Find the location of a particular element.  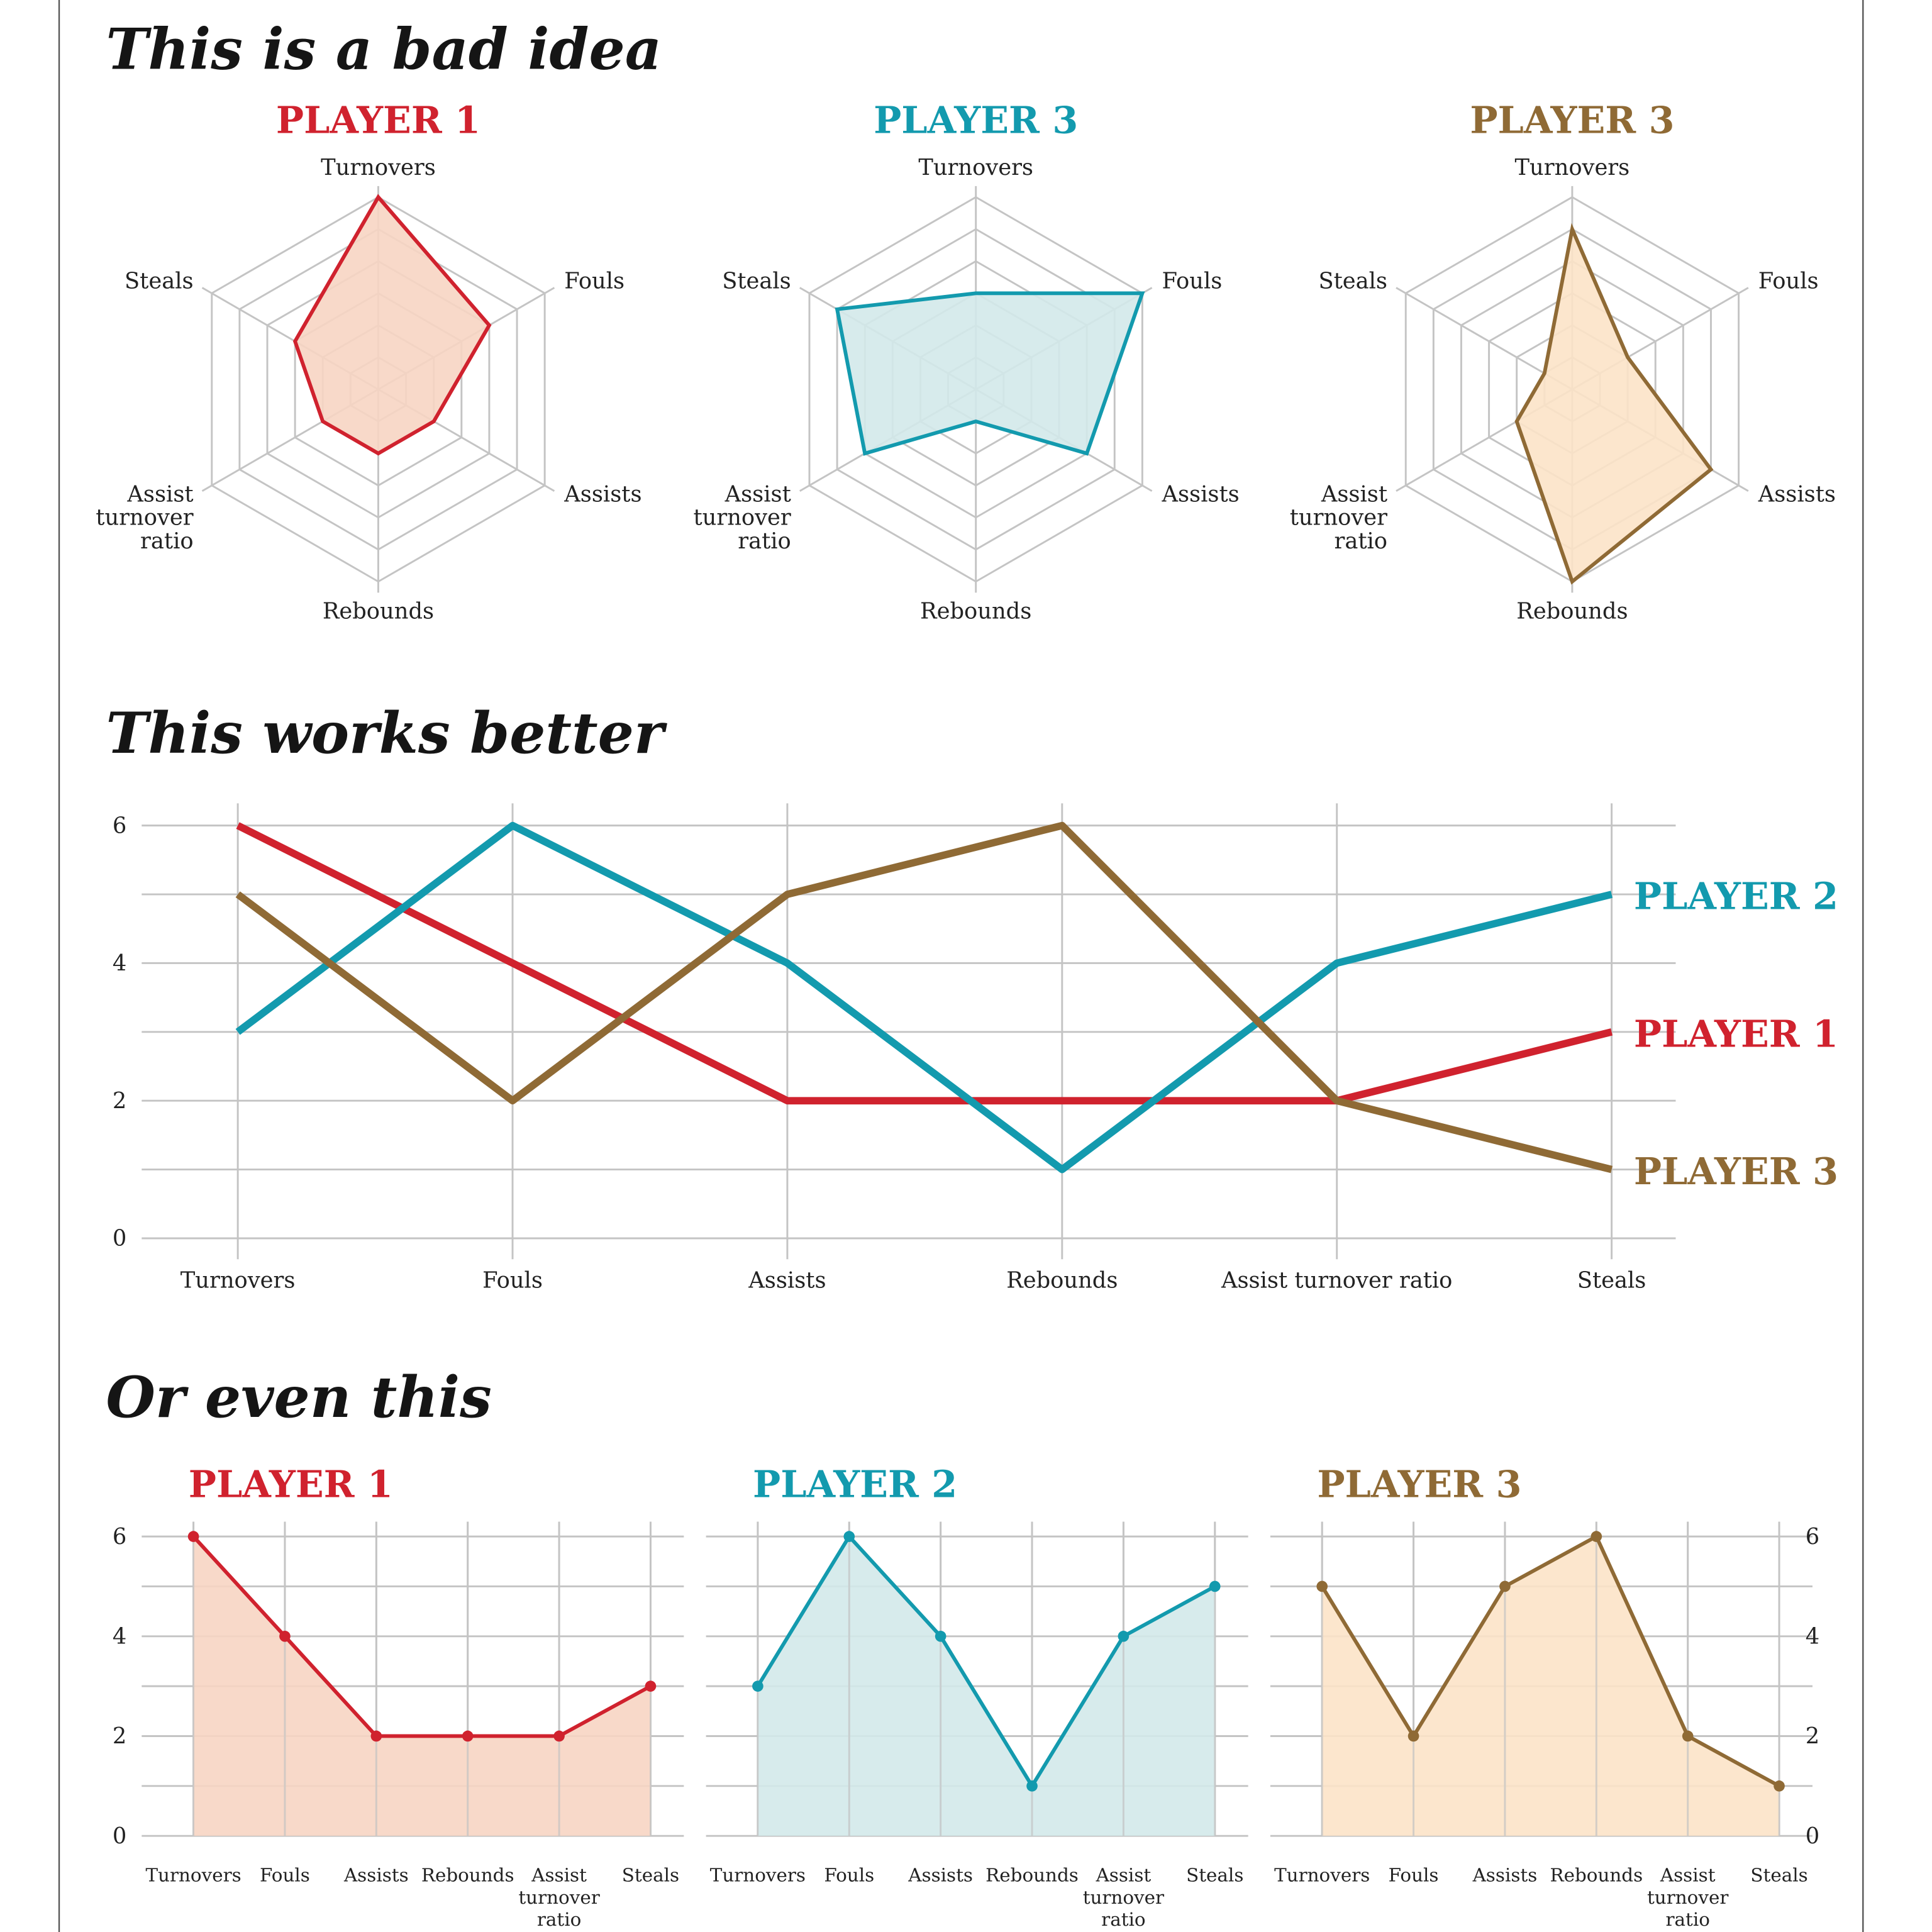

panel-title: PLAYER 2 is located at coordinates (855, 1484).